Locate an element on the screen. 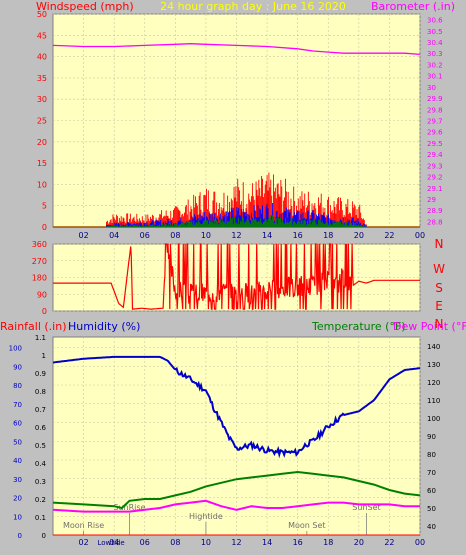 The width and height of the screenshot is (466, 555). panel1-right-tick-label: 30.4 is located at coordinates (435, 43).